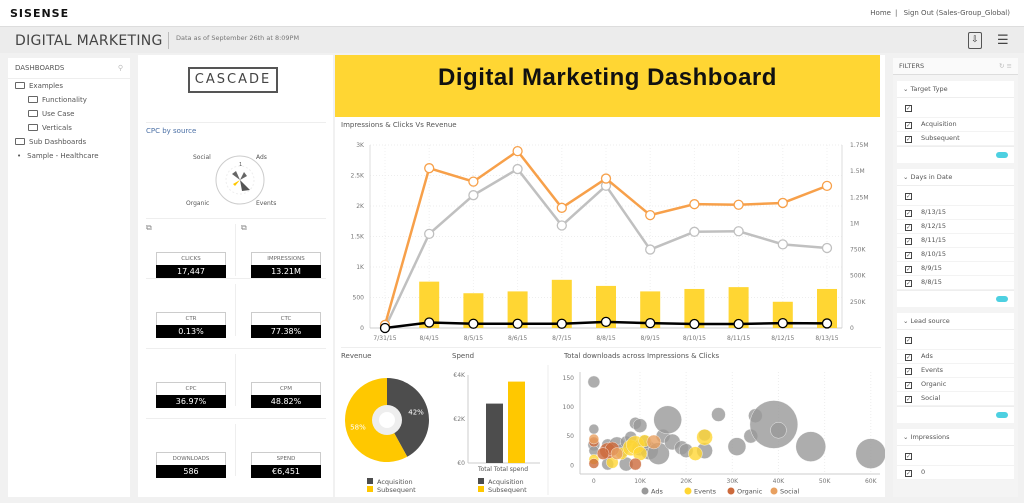 Image resolution: width=1024 pixels, height=503 pixels. Describe the element at coordinates (955, 89) in the screenshot. I see `filter-group-header: ⌄ Target Type` at that location.